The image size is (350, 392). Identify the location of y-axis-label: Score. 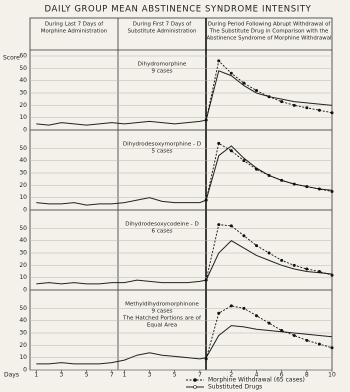
(11, 58).